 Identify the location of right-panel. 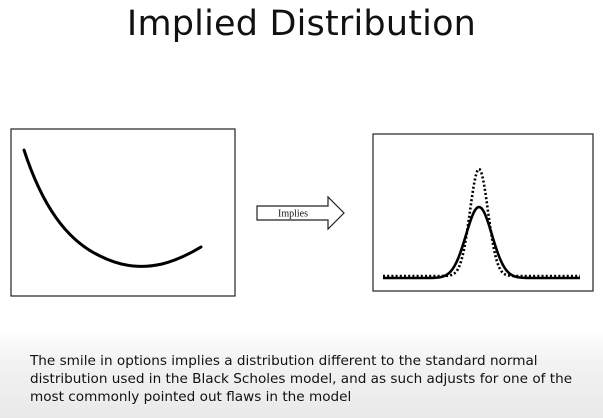
(483, 212).